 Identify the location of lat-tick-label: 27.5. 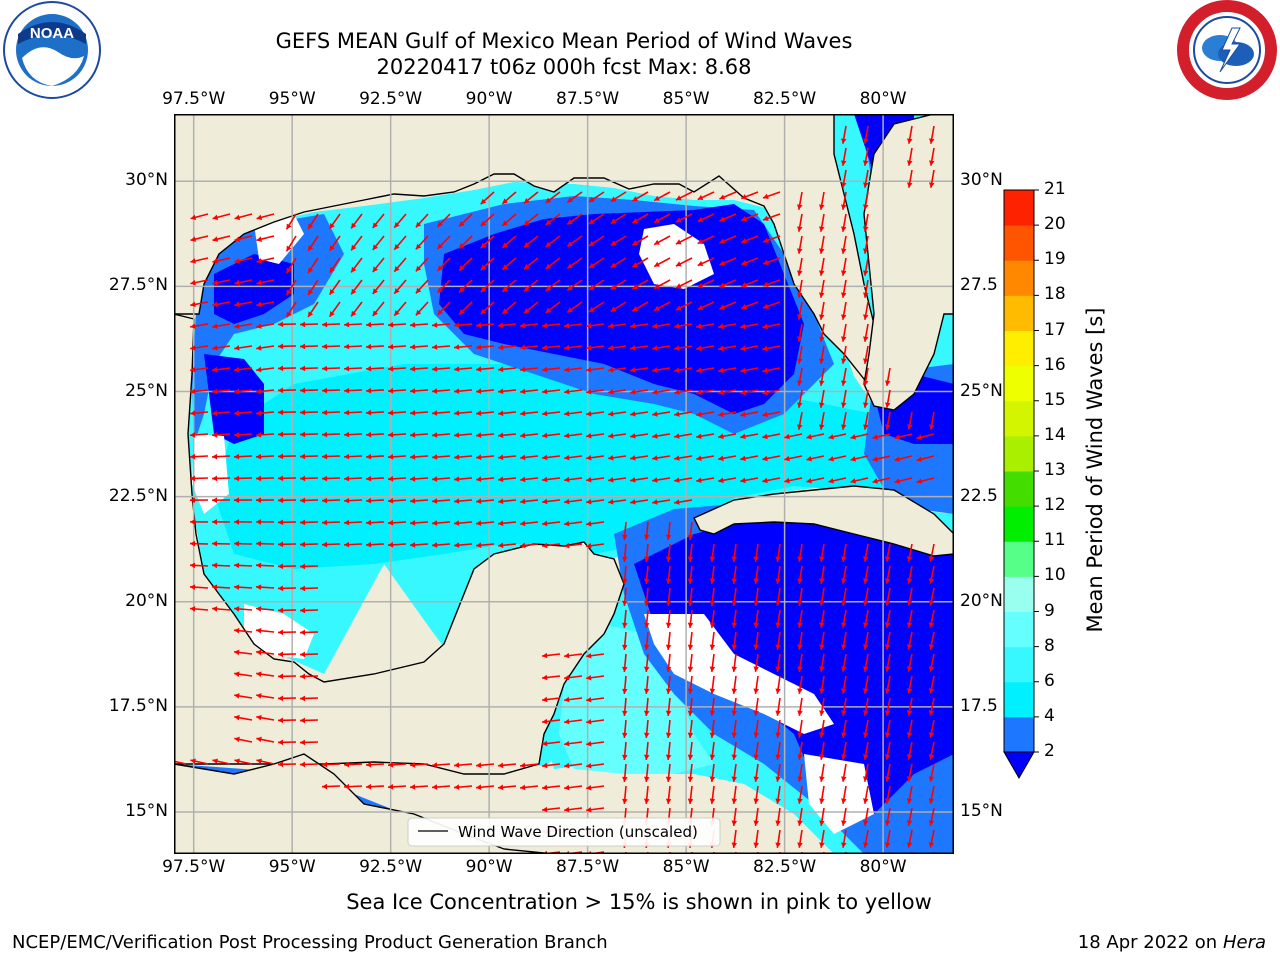
(979, 285).